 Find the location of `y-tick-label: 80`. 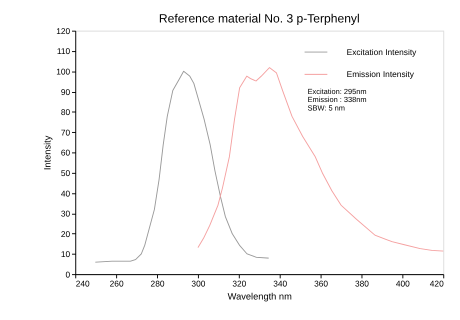

y-tick-label: 80 is located at coordinates (65, 112).